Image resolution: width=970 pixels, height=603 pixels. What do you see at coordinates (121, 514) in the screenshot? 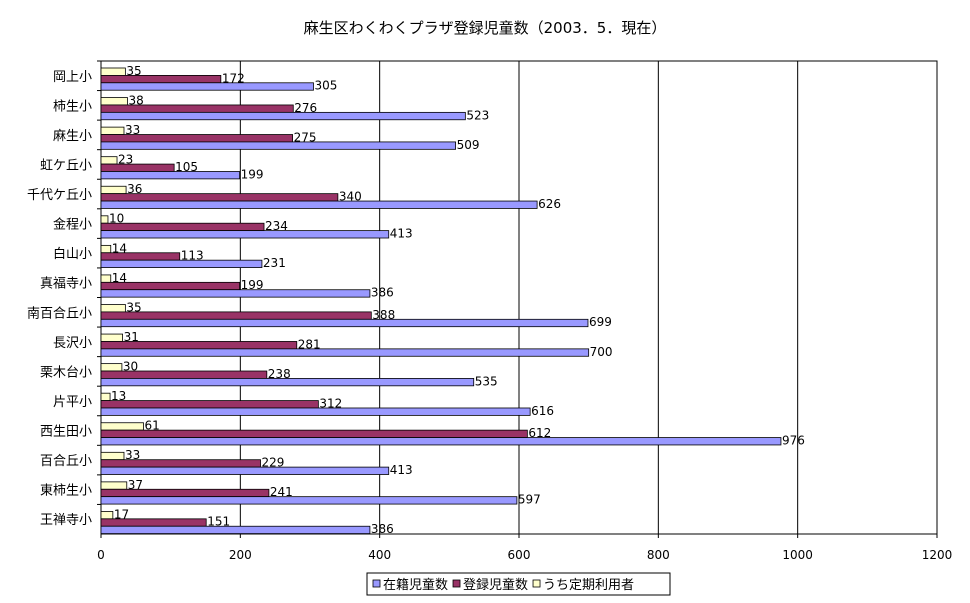
I see `data-label: 17` at bounding box center [121, 514].